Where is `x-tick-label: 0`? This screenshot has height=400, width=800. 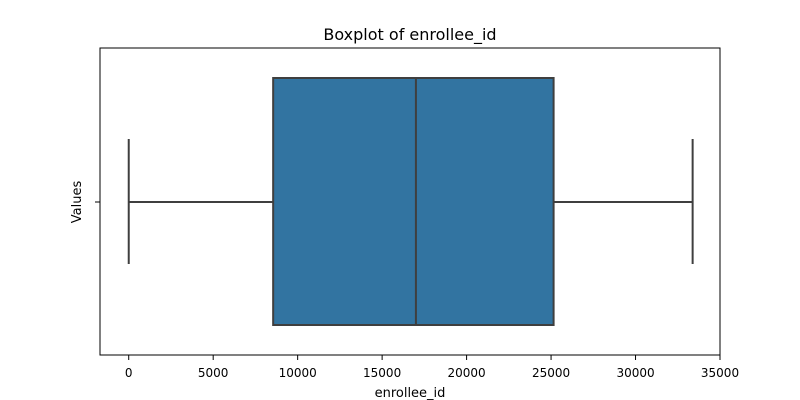 x-tick-label: 0 is located at coordinates (129, 373).